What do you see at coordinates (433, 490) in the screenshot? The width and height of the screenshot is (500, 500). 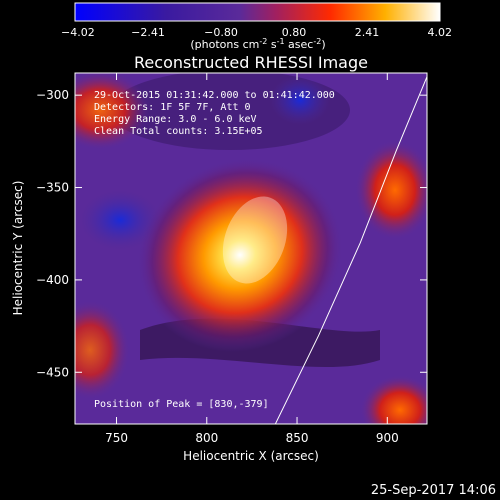 I see `footer-date: 25-Sep-2017 14:06` at bounding box center [433, 490].